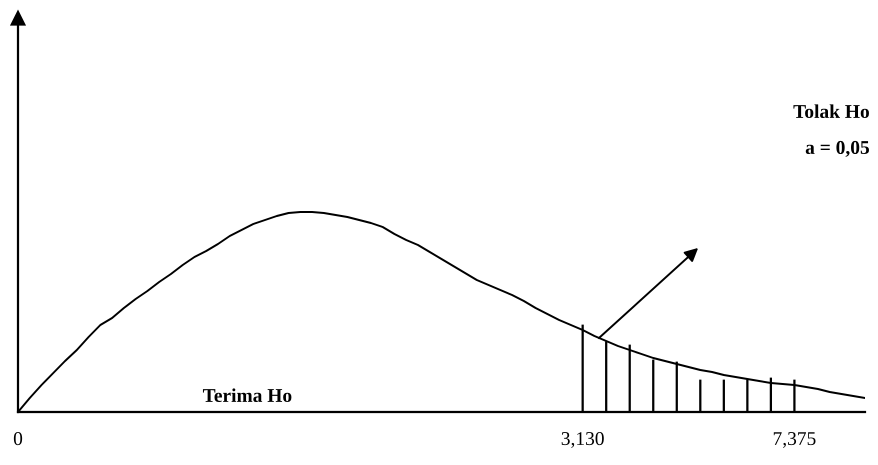  I want to click on x-tick-label: 3,130, so click(583, 440).